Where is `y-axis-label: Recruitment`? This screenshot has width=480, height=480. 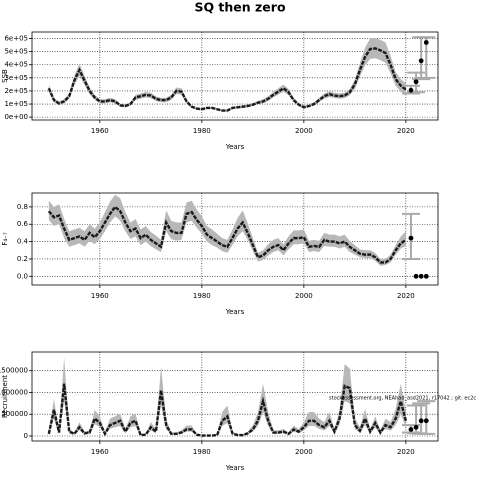
y-axis-label: Recruitment is located at coordinates (5, 396).